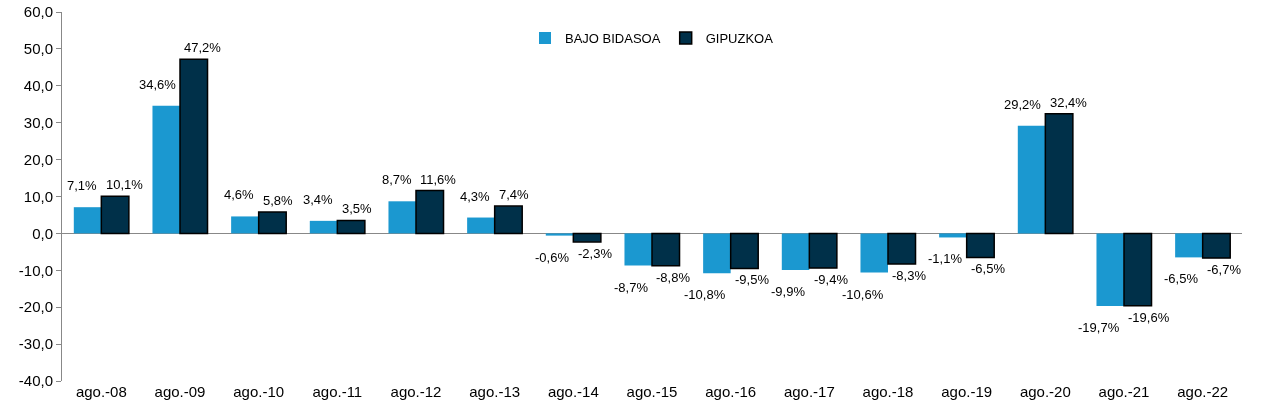  Describe the element at coordinates (318, 199) in the screenshot. I see `data-label: 3,4%` at that location.